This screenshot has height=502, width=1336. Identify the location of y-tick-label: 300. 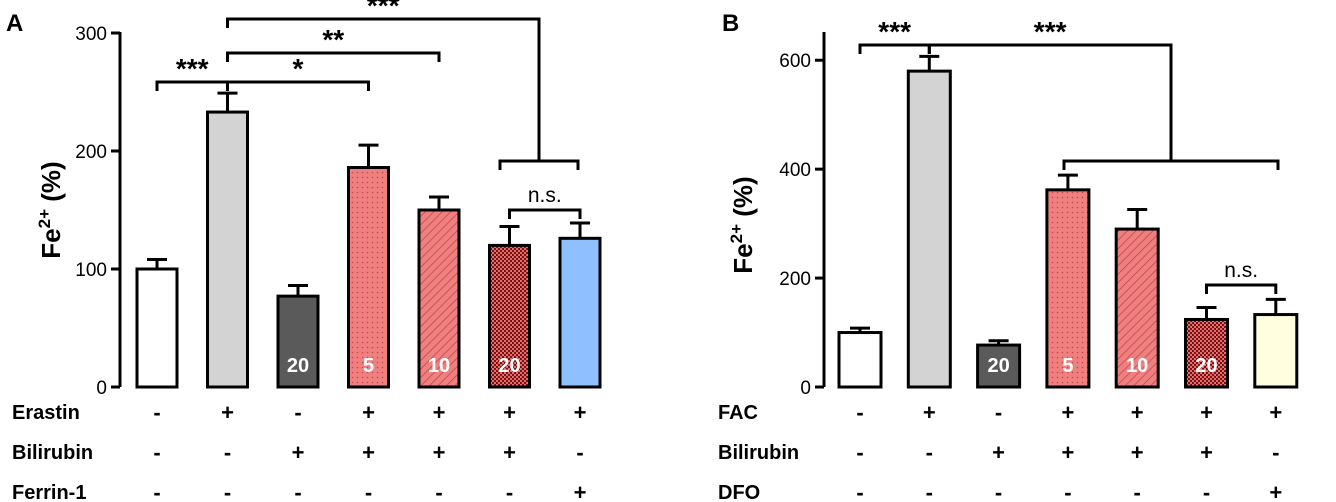
(91, 34).